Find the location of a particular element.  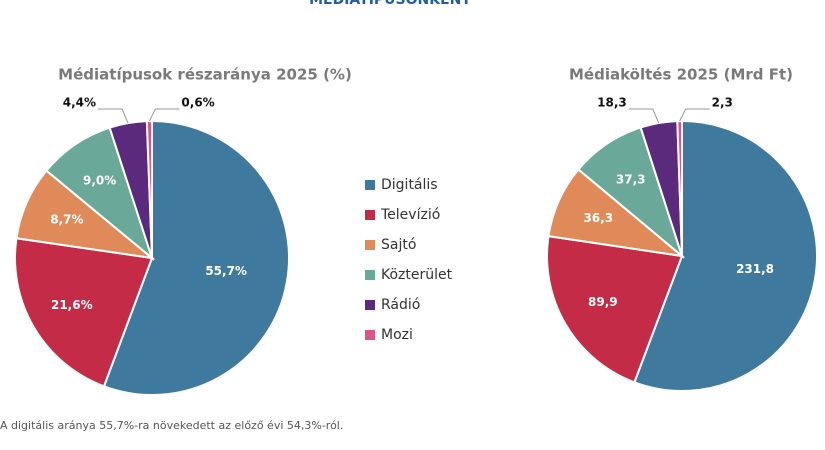

data-label: 2,3 is located at coordinates (722, 103).